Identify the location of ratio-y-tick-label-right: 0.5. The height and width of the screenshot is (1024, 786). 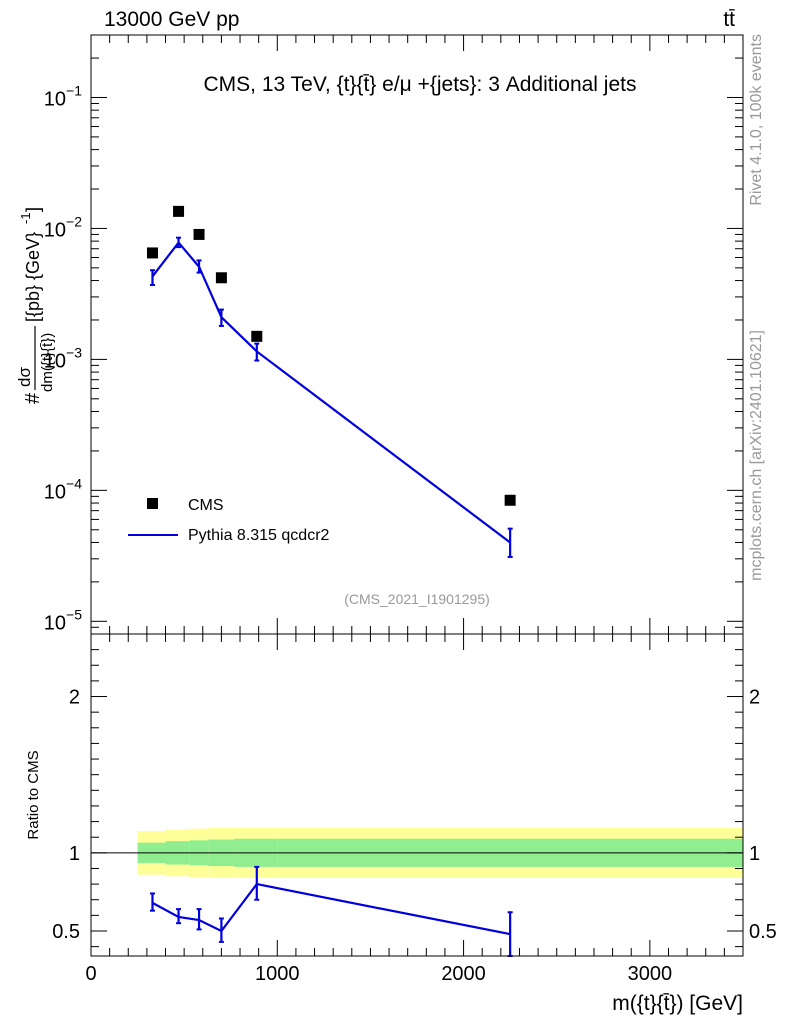
(763, 932).